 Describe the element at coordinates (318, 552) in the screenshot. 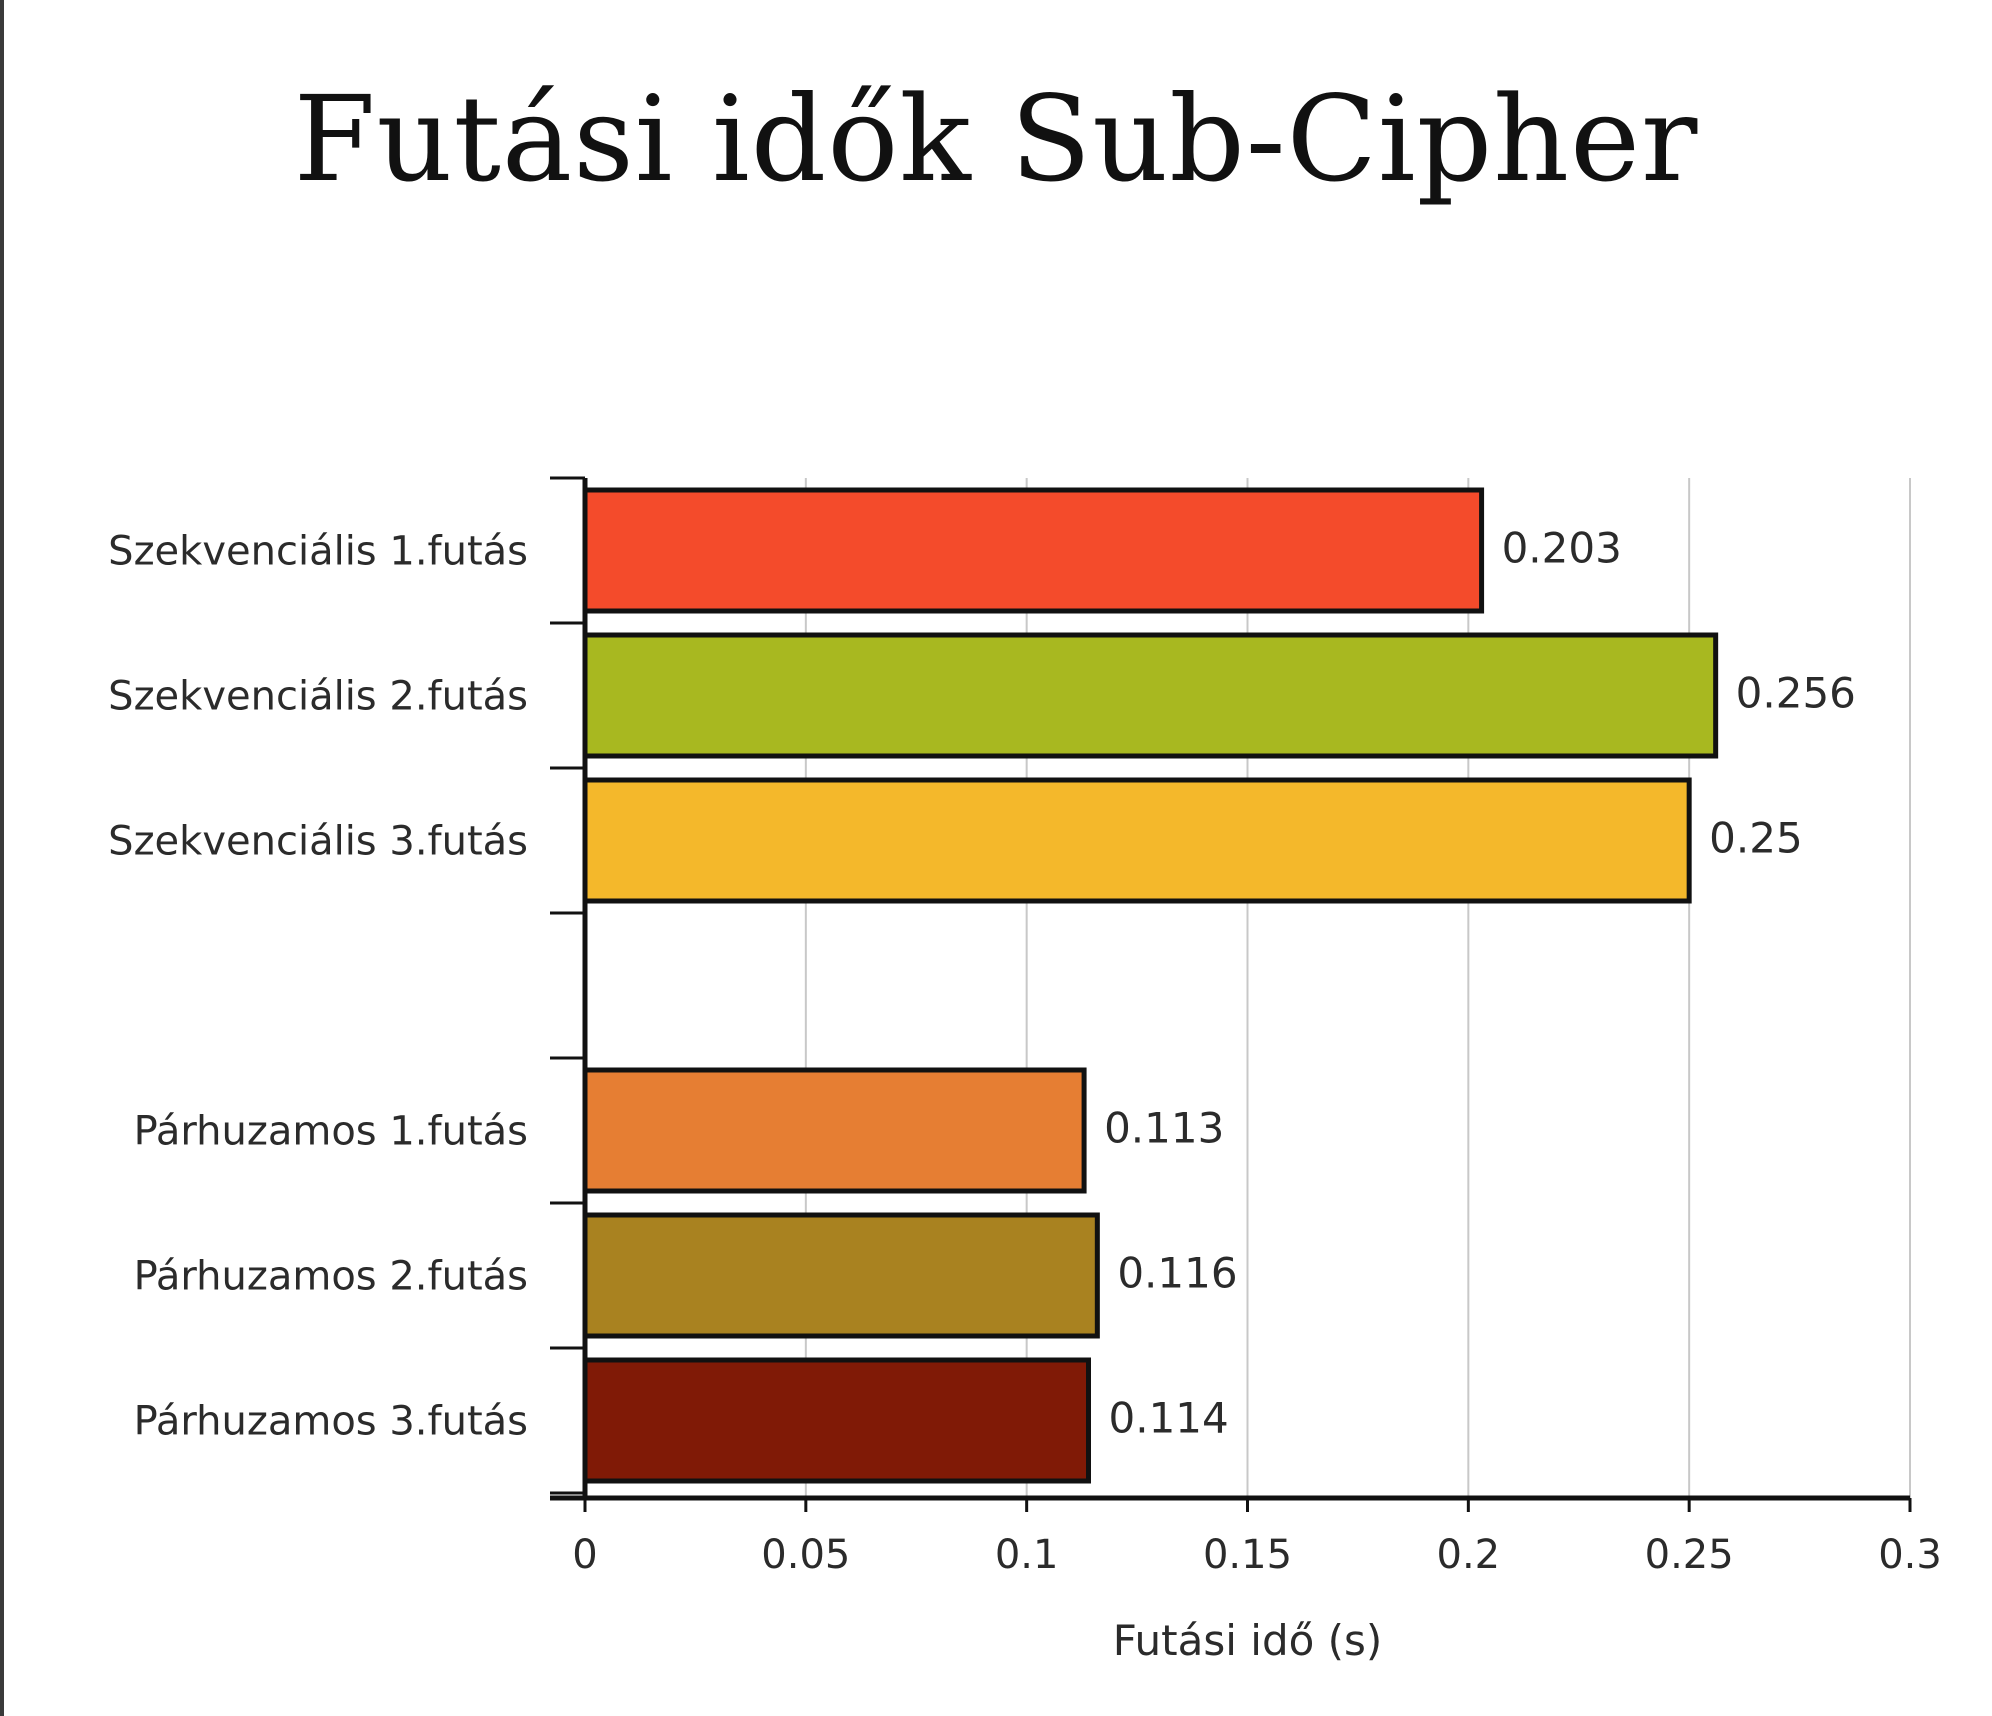

I see `category-label: Szekvenciális 1.futás` at that location.